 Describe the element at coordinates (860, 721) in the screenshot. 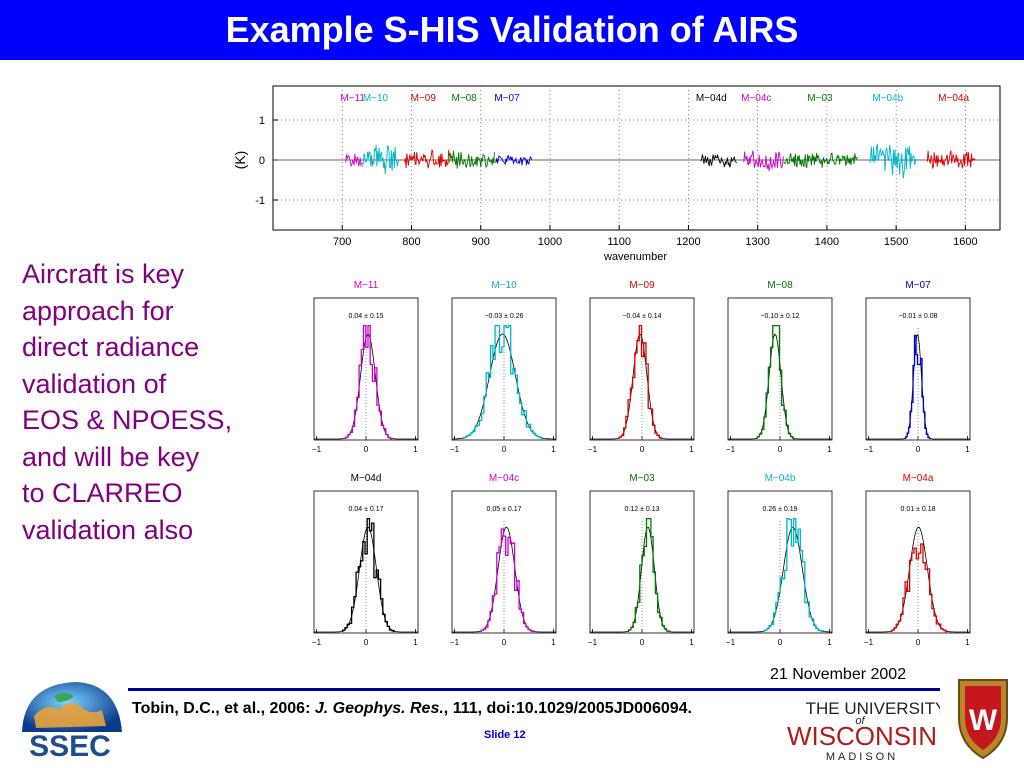

I see `uw-line-of: of` at that location.